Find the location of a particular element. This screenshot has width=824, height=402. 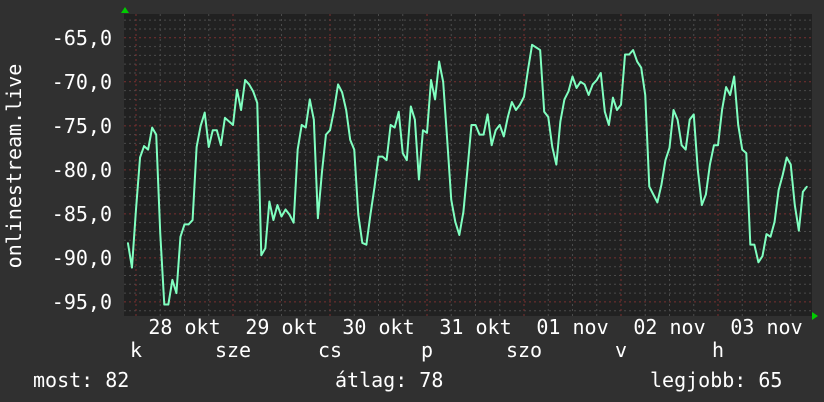

y-axis-label: onlinestream.live is located at coordinates (14, 166).